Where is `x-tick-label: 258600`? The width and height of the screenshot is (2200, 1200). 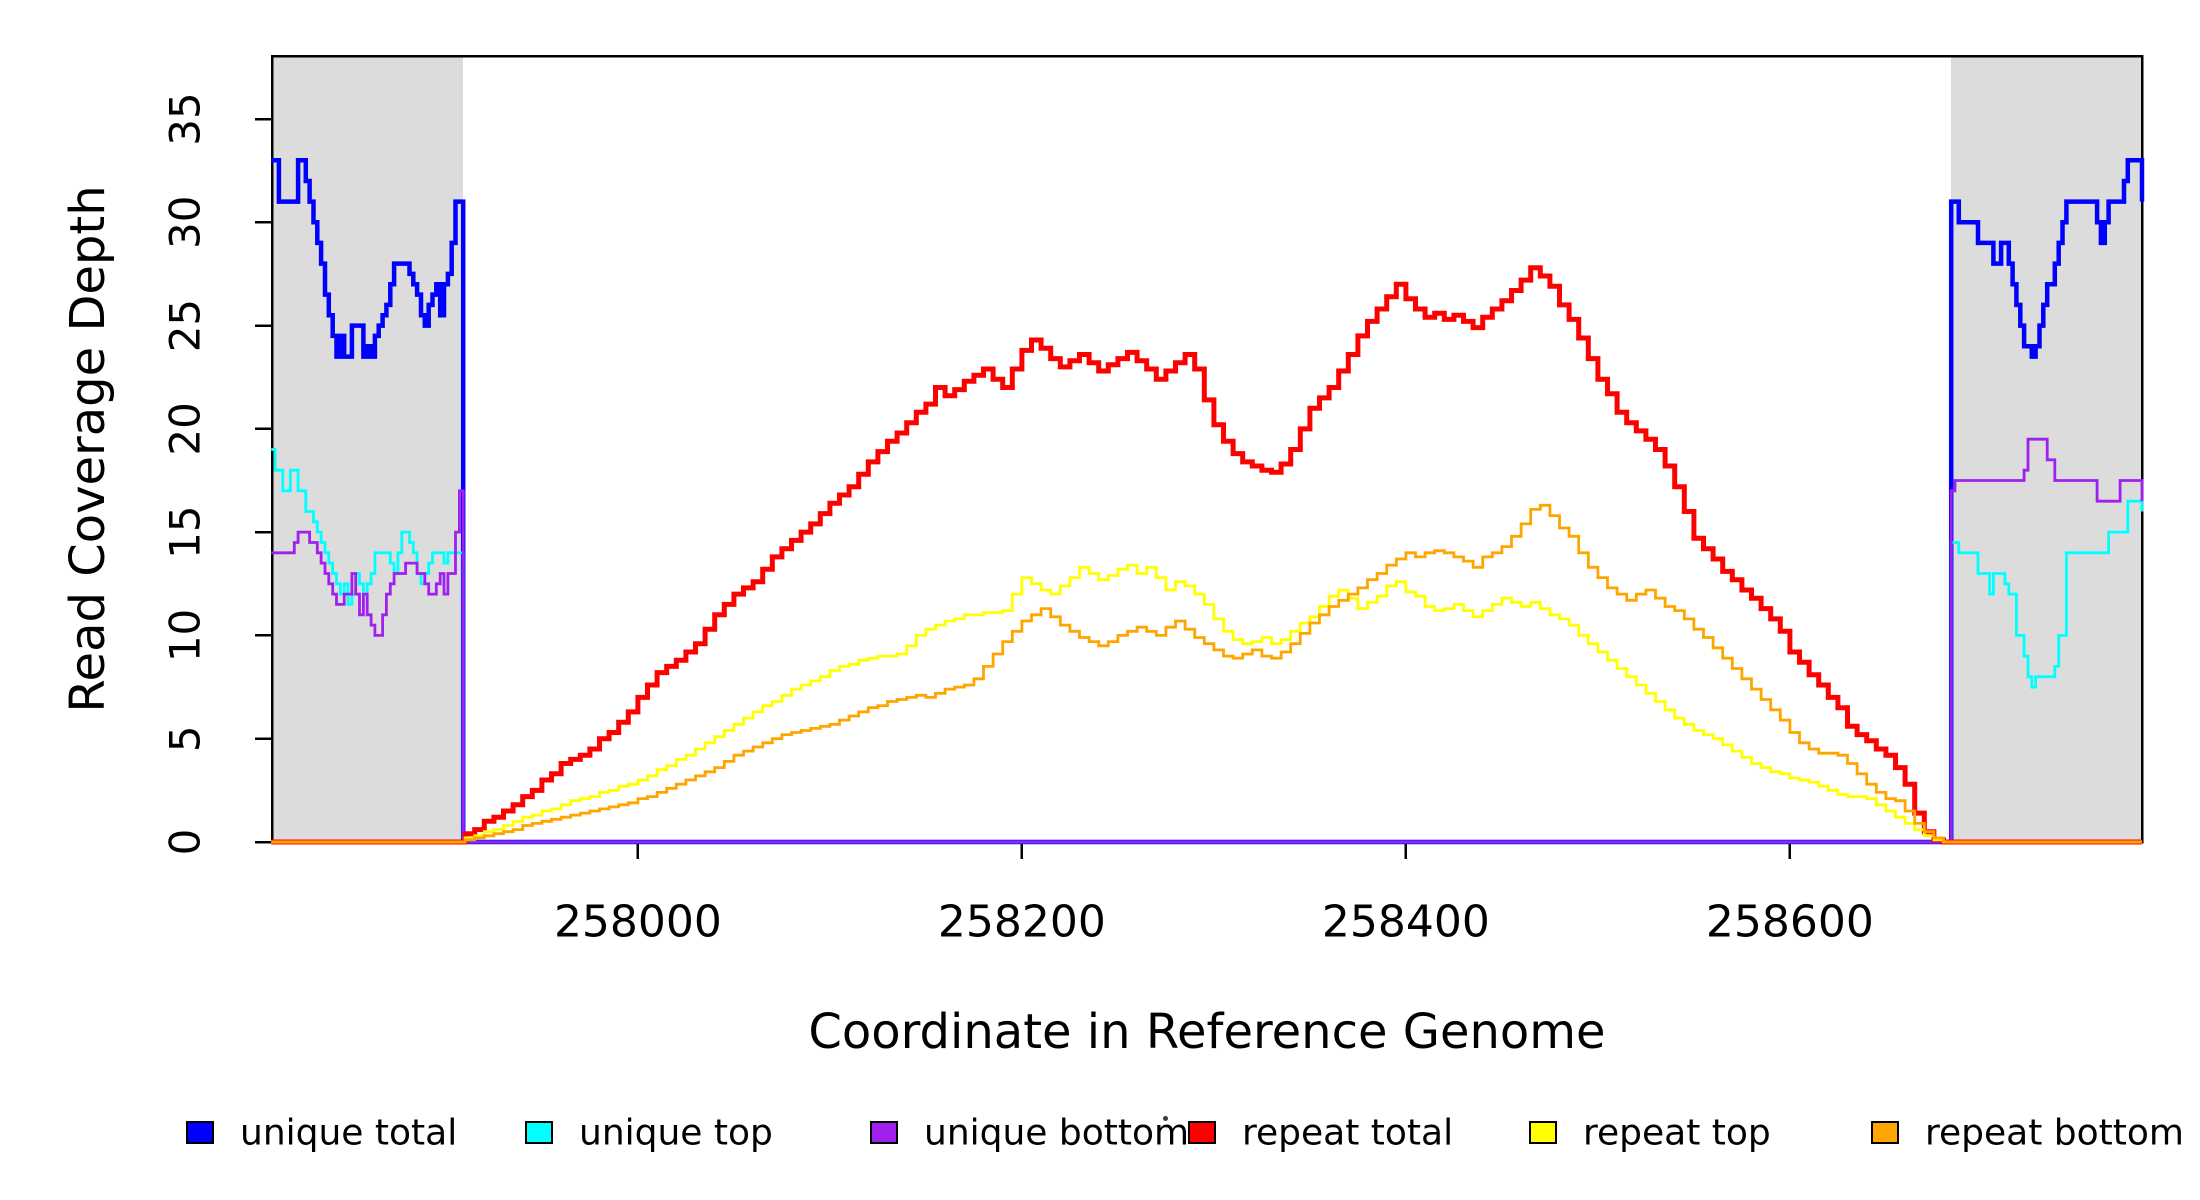 x-tick-label: 258600 is located at coordinates (1790, 922).